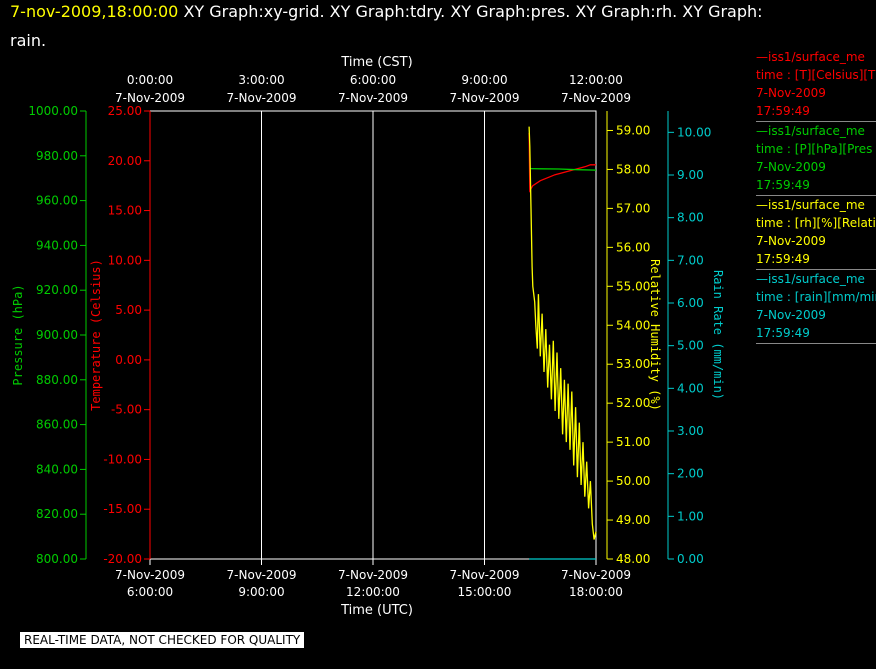  Describe the element at coordinates (633, 130) in the screenshot. I see `humidity-tick-label: 59.00` at that location.